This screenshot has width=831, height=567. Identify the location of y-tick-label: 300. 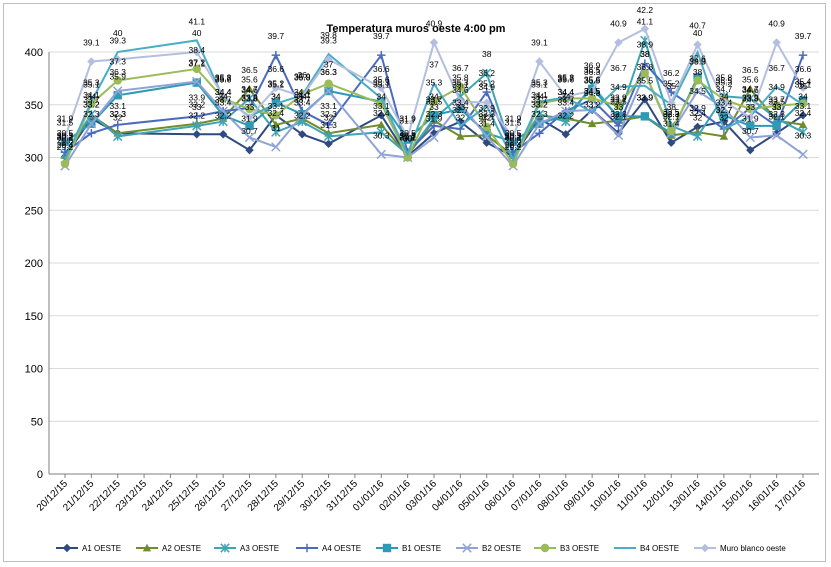
(34, 159).